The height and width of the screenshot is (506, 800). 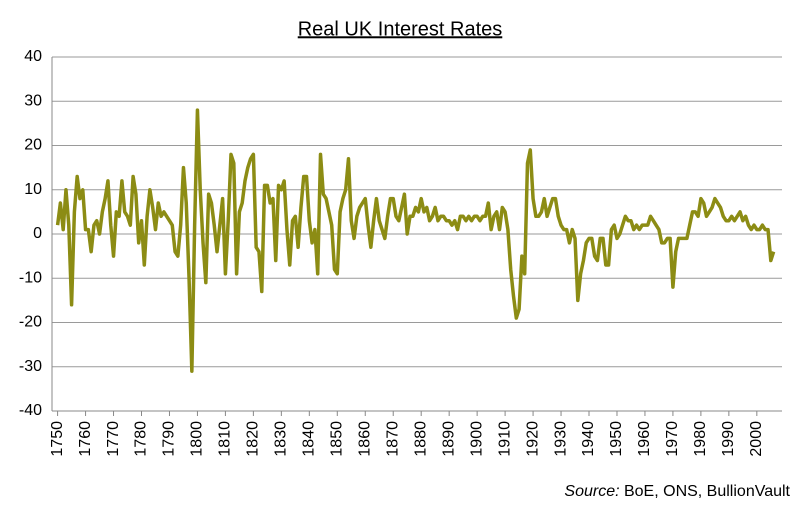 I want to click on y-tick-label: 40, so click(x=33, y=56).